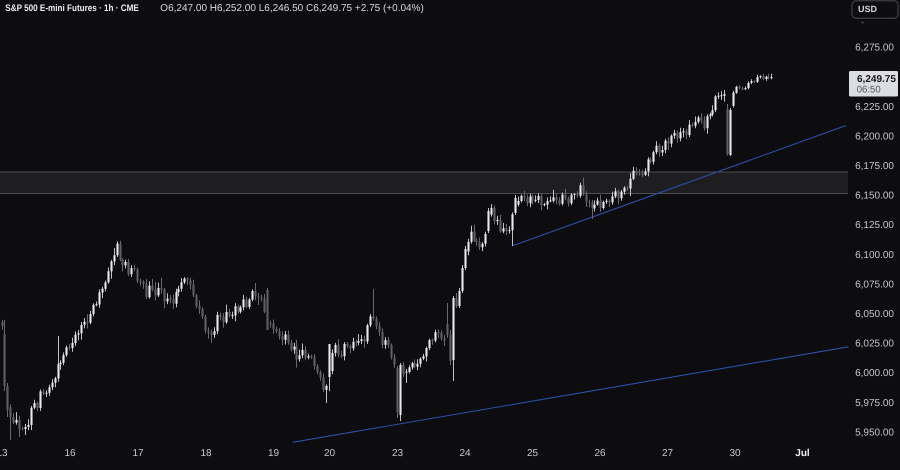  I want to click on svg-text:S&P 500 E-mini Futures · 1h ·: S&P 500 E-mini Futures · 1h · CME, so click(72, 8).